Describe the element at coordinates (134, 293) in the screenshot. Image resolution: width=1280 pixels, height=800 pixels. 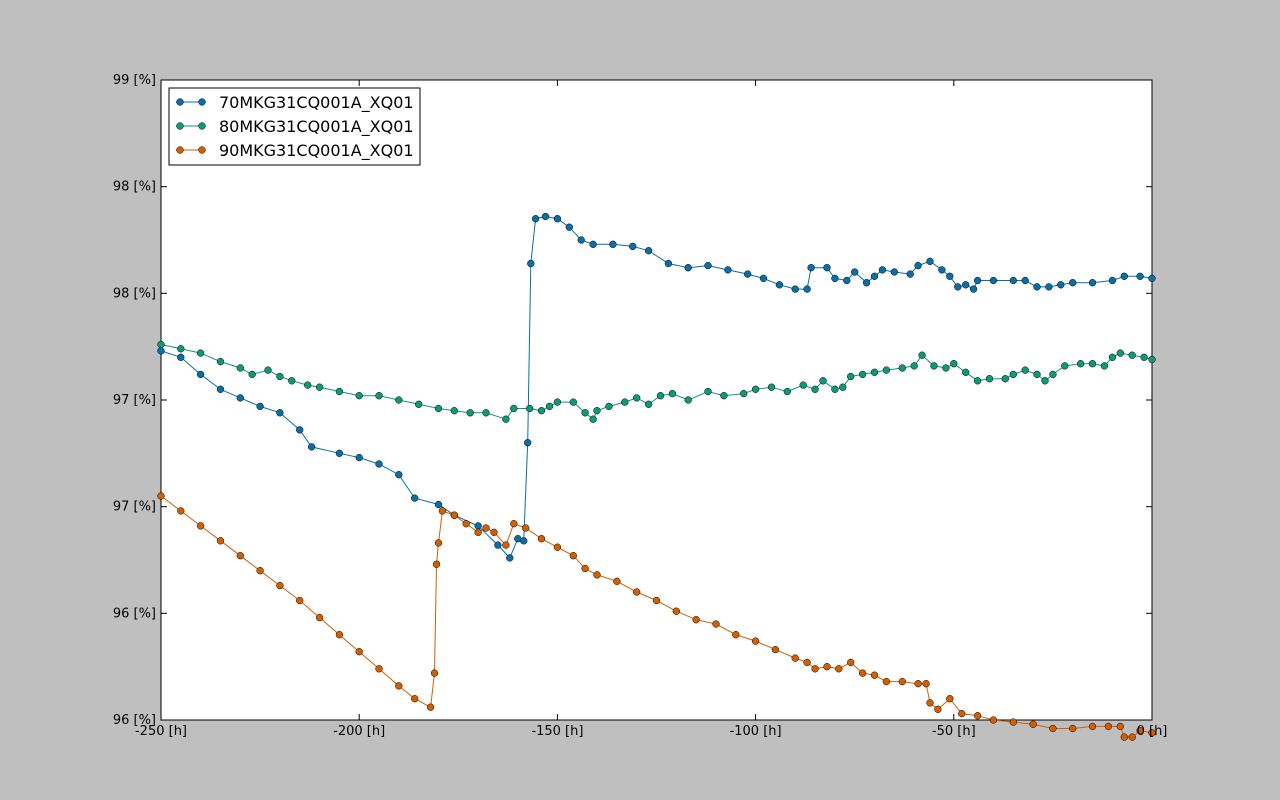
I see `y-tick-label: 98 [%]` at that location.